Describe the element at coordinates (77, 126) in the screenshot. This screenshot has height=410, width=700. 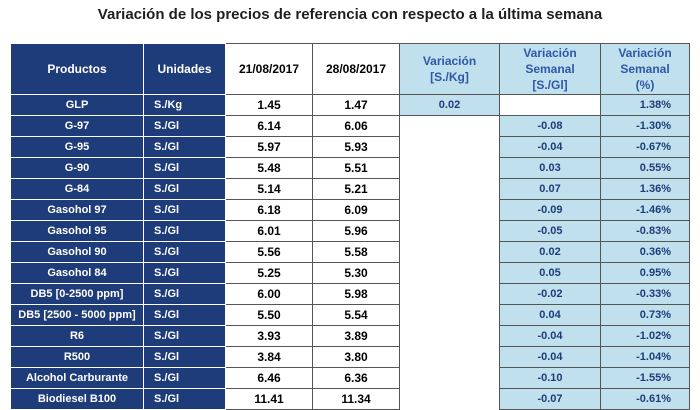
I see `product-cell: G-97` at that location.